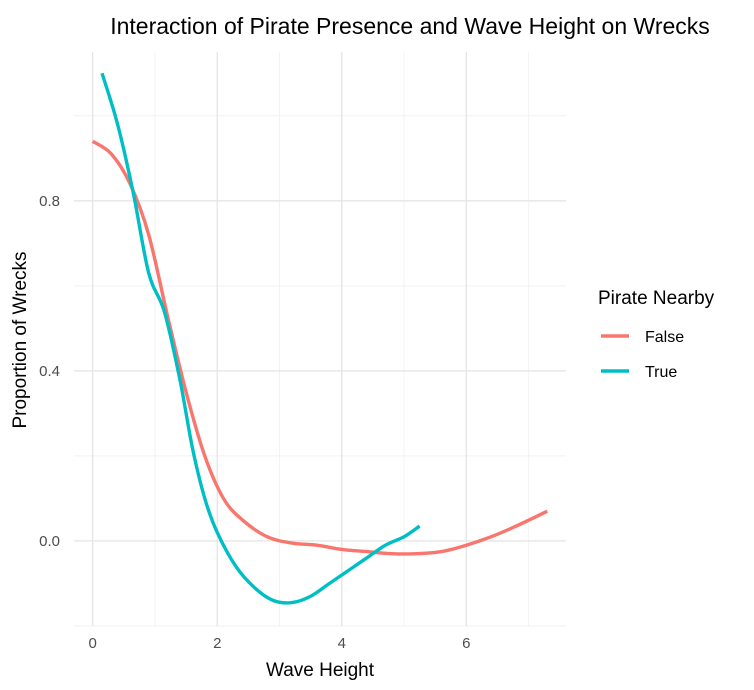  What do you see at coordinates (661, 372) in the screenshot?
I see `legend-label-true: True` at bounding box center [661, 372].